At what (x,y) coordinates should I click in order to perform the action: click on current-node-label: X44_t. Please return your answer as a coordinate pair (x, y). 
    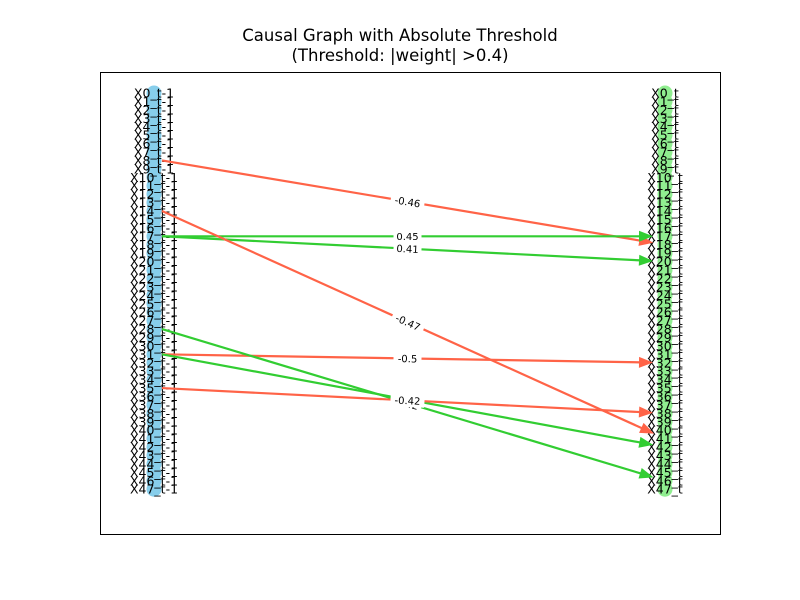
    Looking at the image, I should click on (665, 463).